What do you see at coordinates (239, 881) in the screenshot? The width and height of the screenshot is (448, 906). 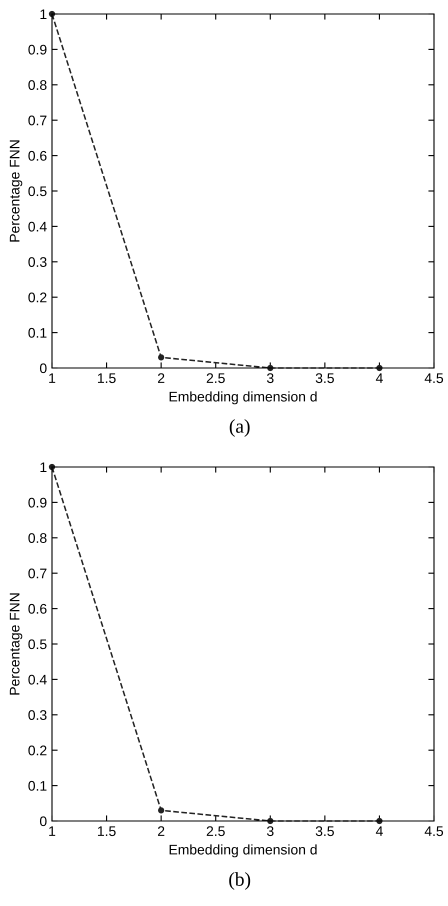 I see `text: (b)` at bounding box center [239, 881].